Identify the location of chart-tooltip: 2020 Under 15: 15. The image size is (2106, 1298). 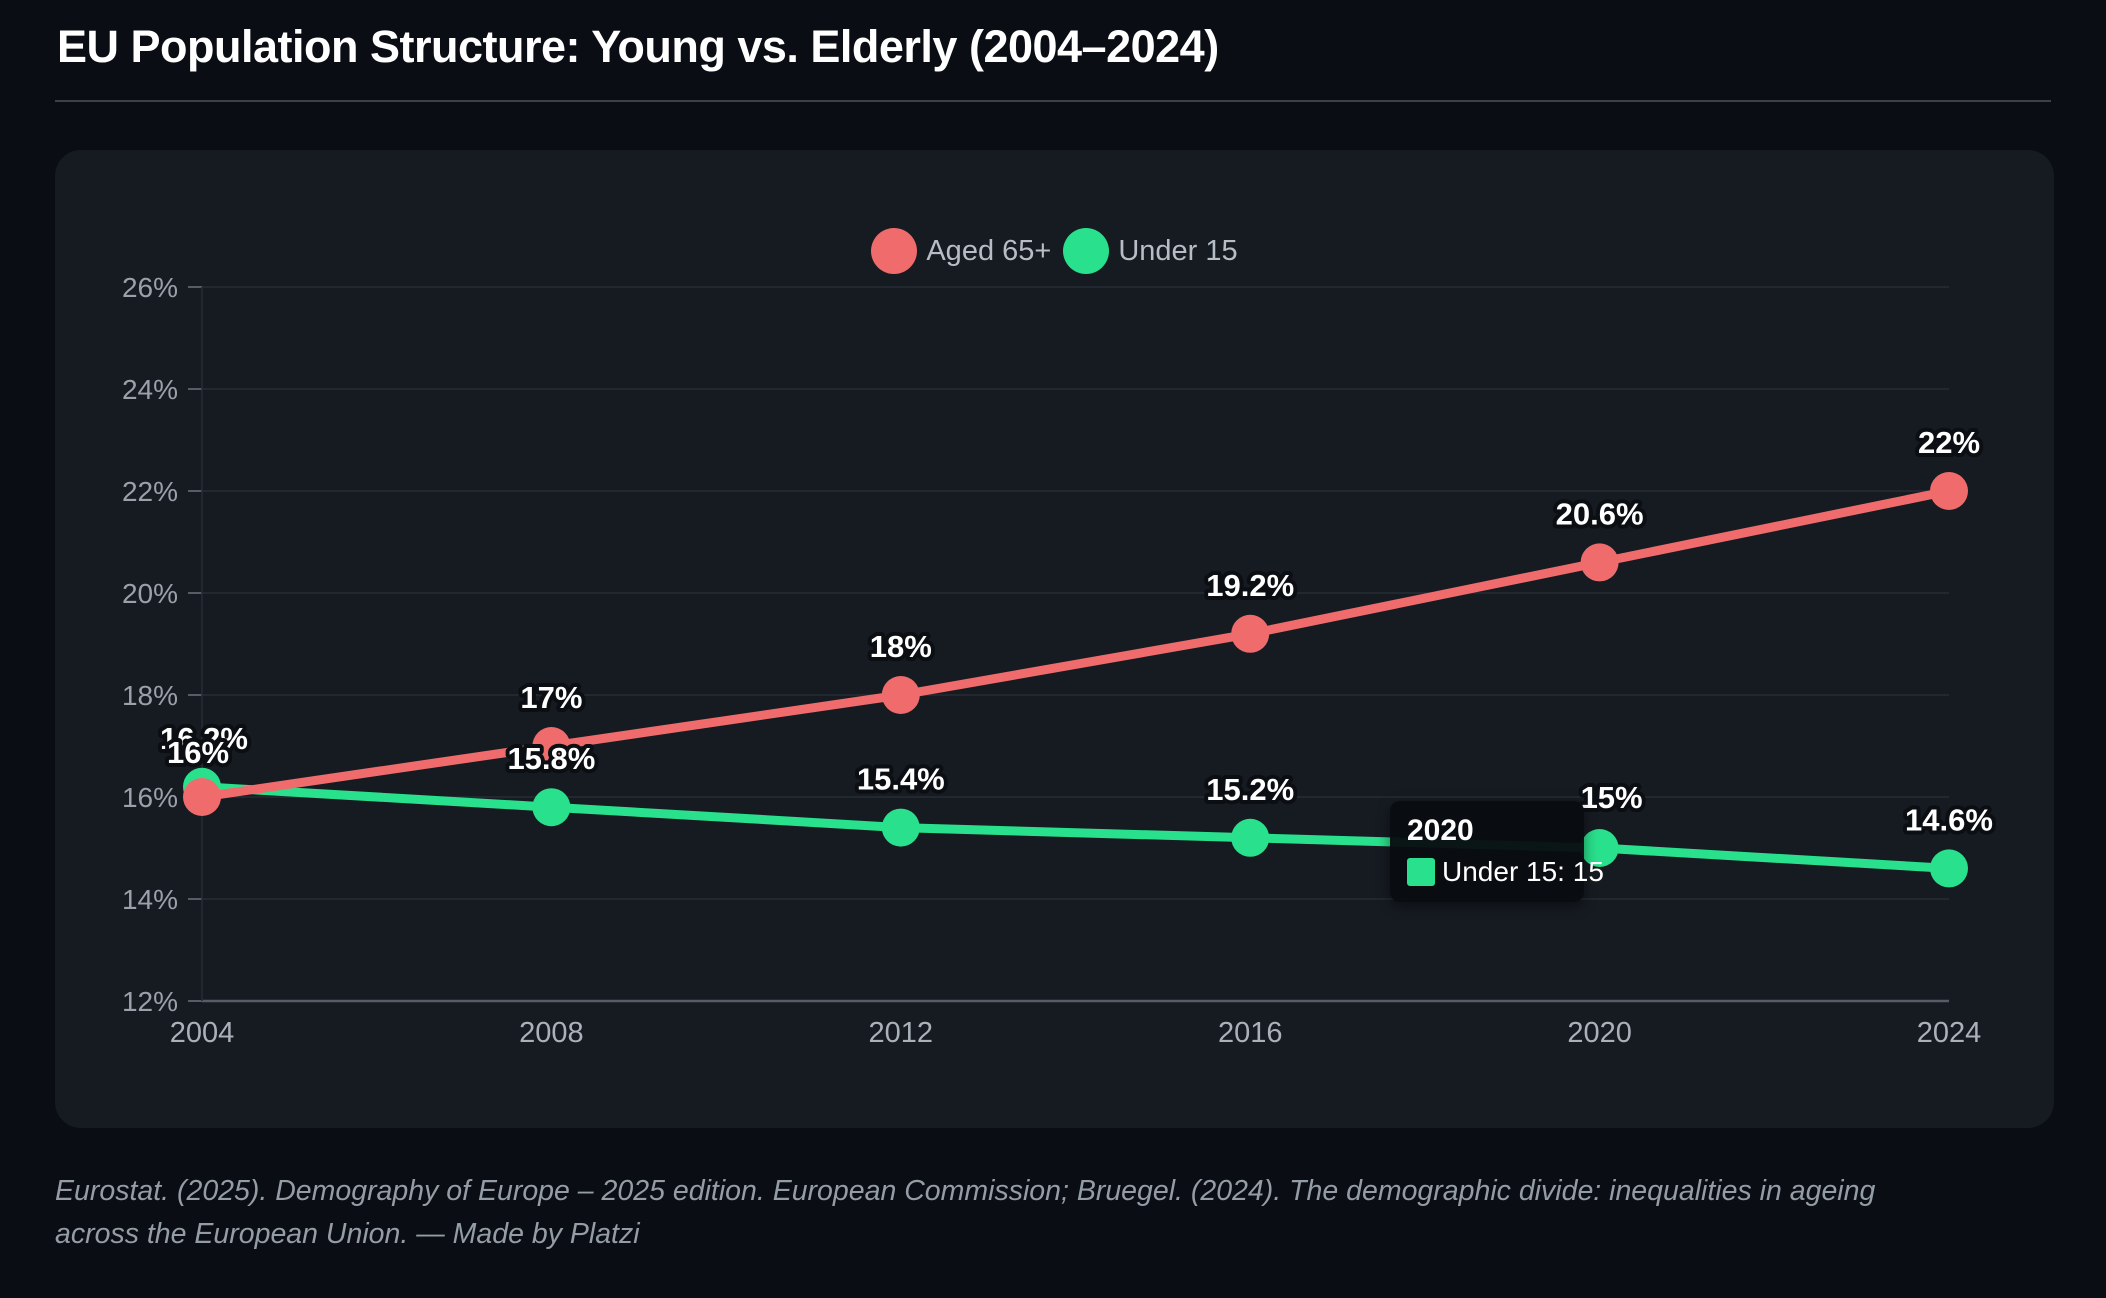
(1497, 852).